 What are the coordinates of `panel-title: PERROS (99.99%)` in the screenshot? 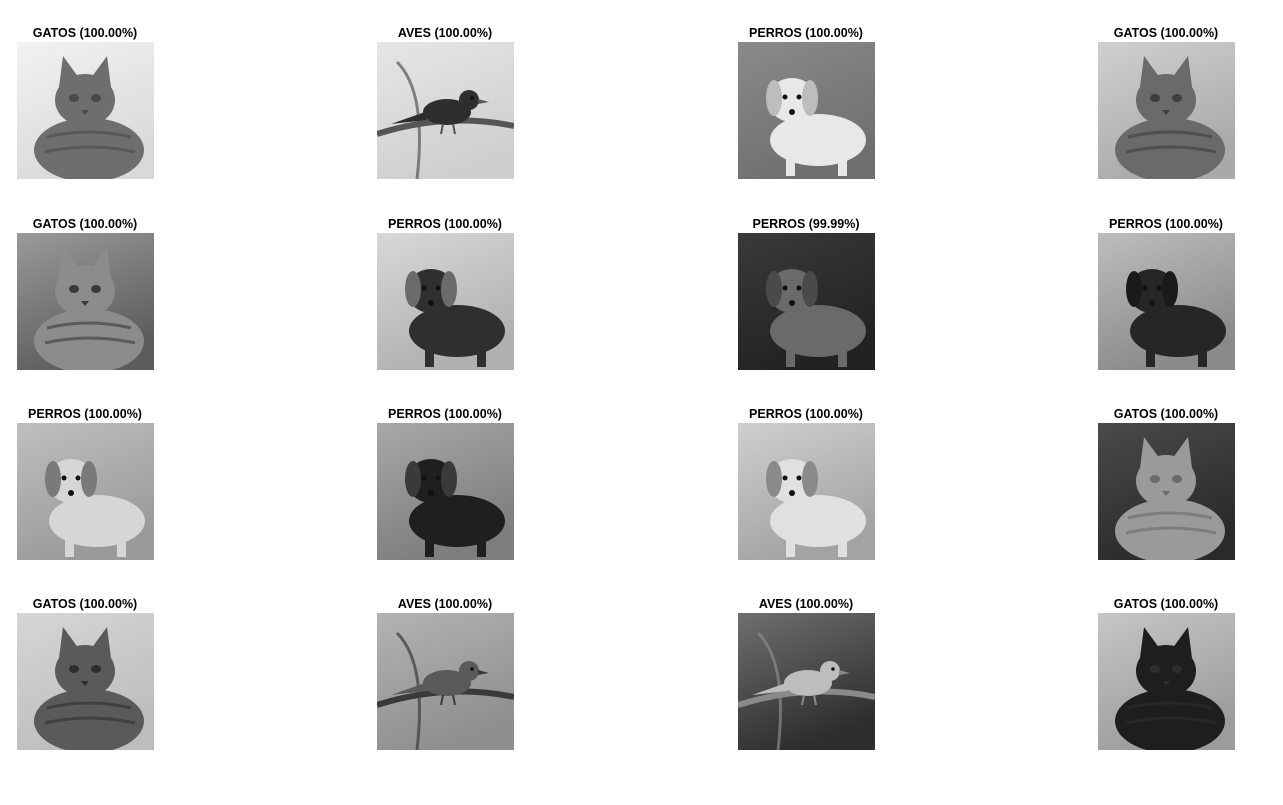 It's located at (806, 224).